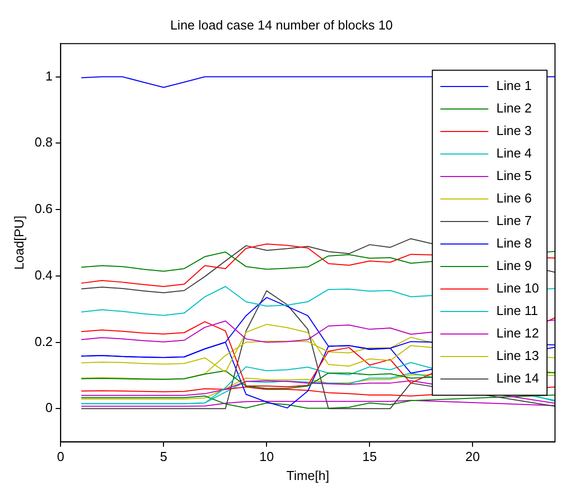  I want to click on x-tick-label: 5, so click(164, 456).